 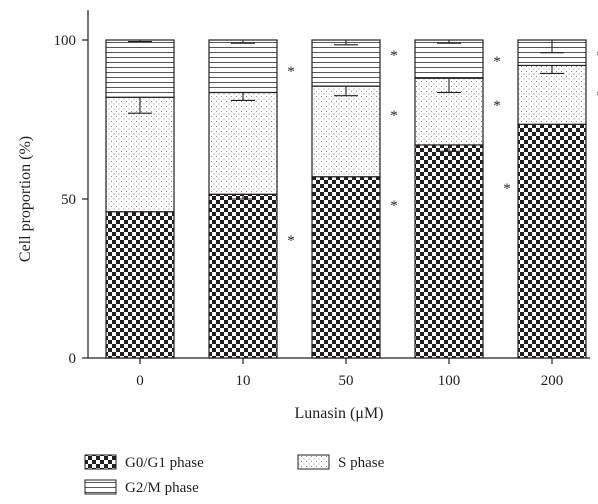 What do you see at coordinates (73, 359) in the screenshot?
I see `y-tick-label: 0` at bounding box center [73, 359].